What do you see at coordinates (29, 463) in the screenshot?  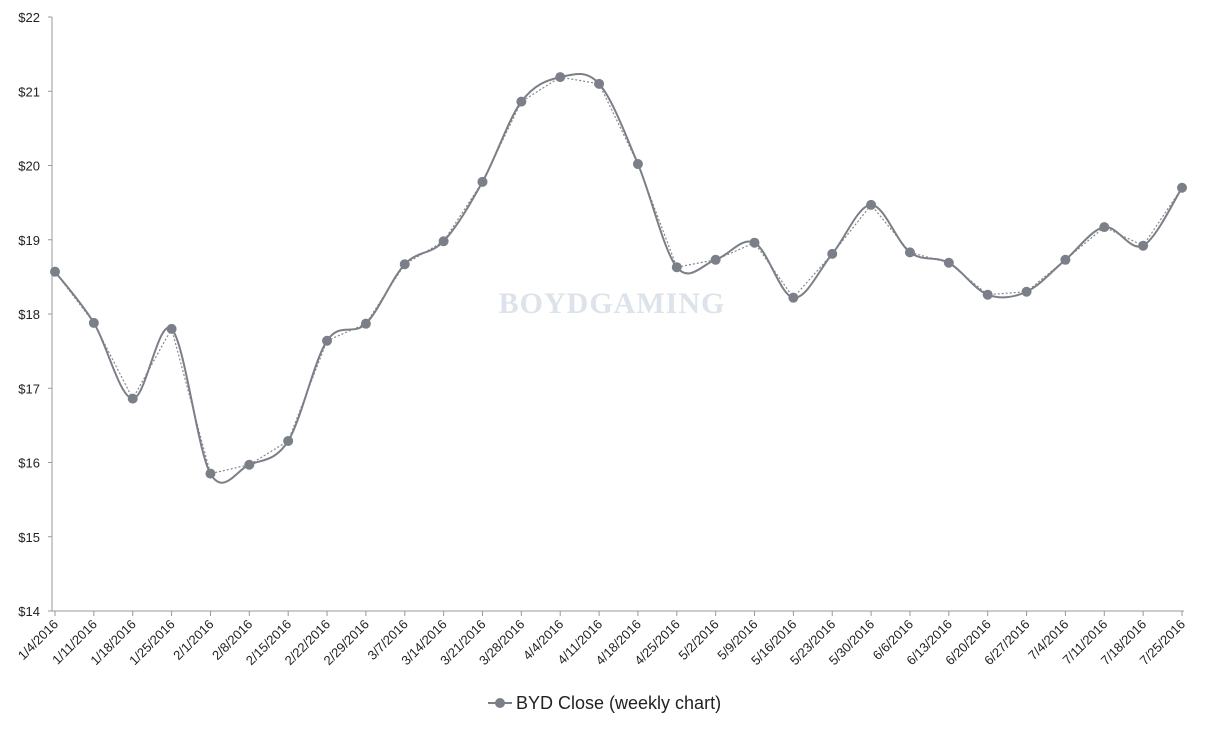 I see `y-tick-label: $16` at bounding box center [29, 463].